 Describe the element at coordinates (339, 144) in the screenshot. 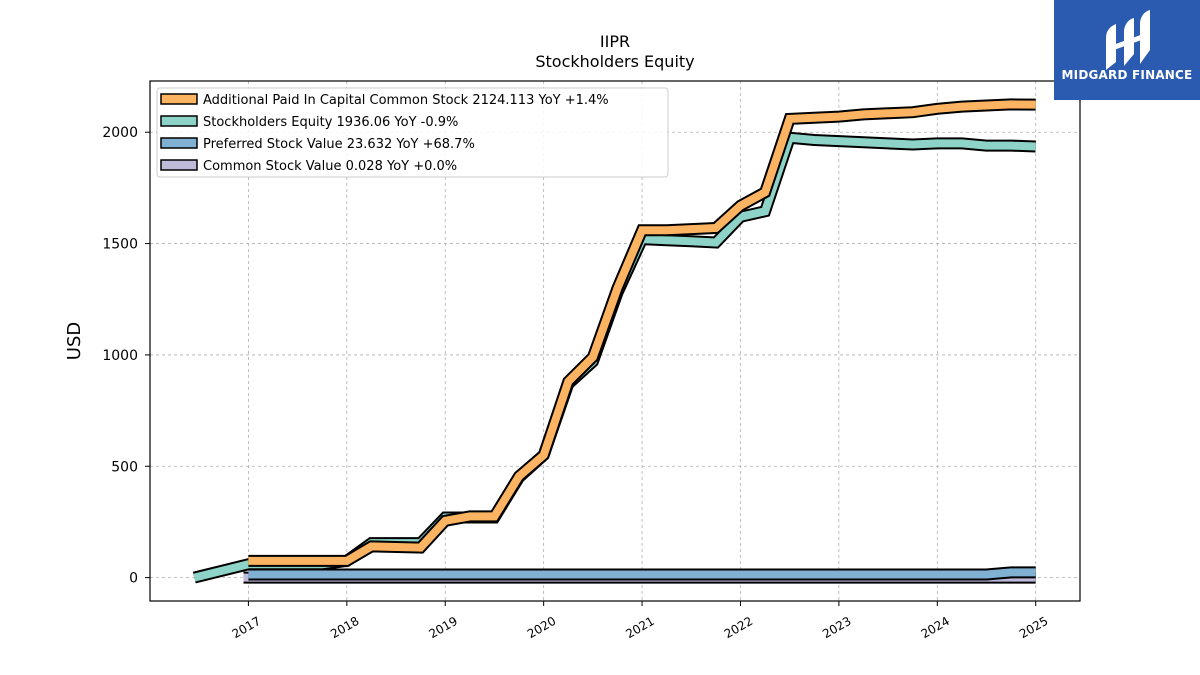

I see `legend-label: Preferred Stock Value 23.632 YoY +68.7%` at that location.